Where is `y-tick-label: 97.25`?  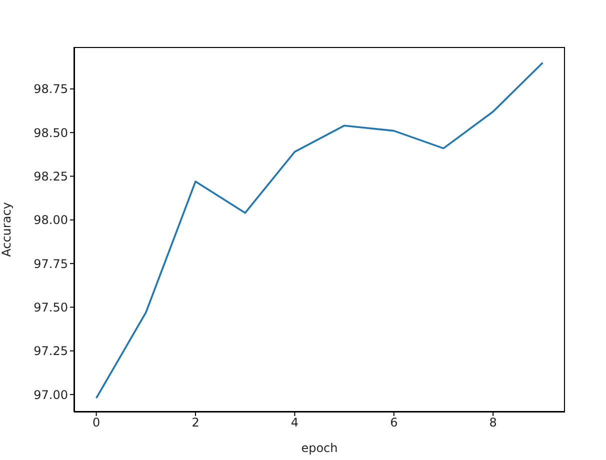
y-tick-label: 97.25 is located at coordinates (51, 351).